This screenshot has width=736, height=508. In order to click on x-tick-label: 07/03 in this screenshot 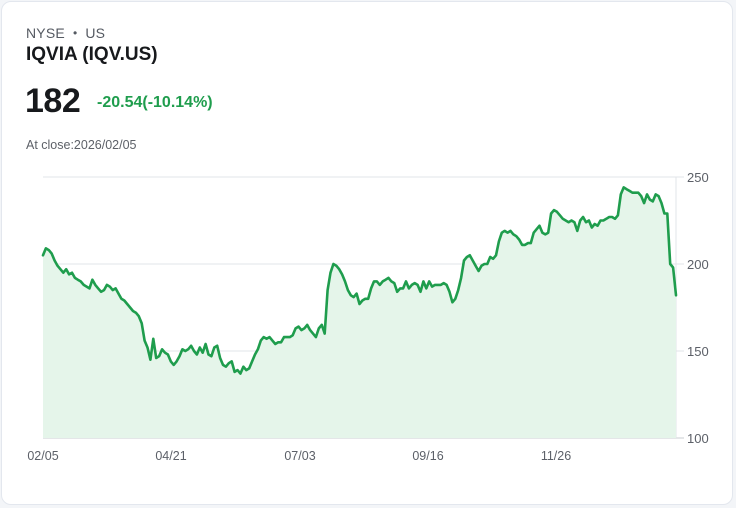, I will do `click(299, 456)`.